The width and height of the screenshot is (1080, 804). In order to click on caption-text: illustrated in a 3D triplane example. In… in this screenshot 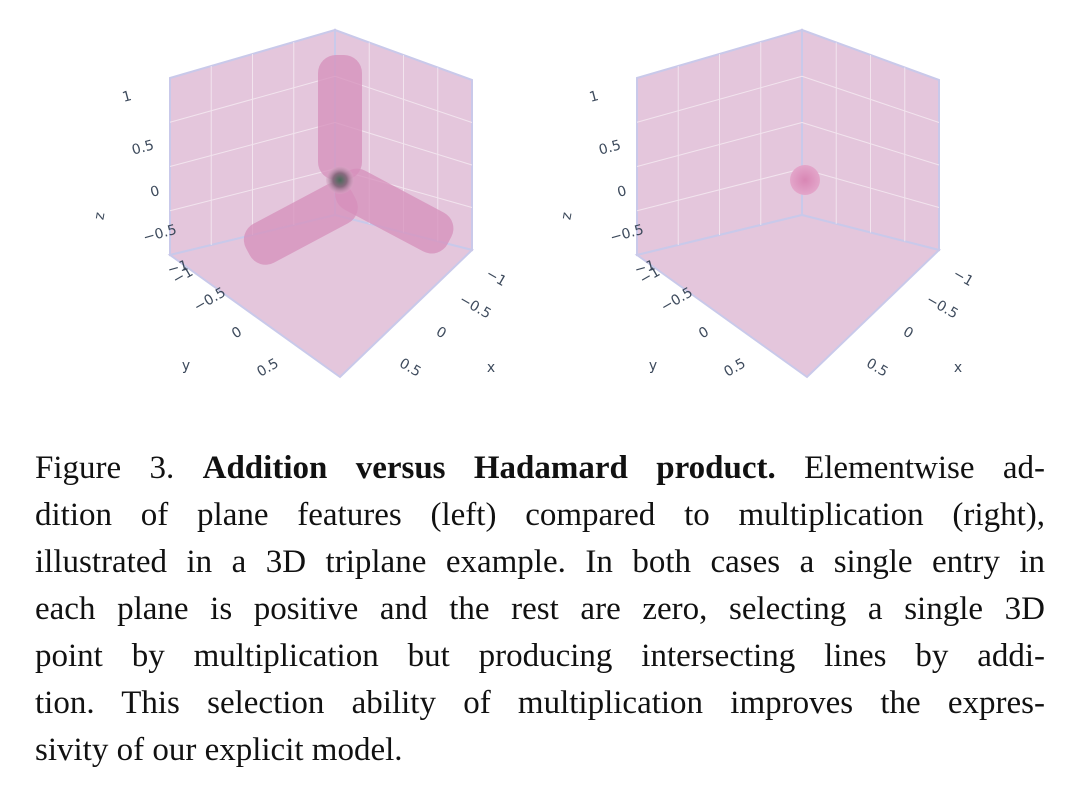, I will do `click(540, 562)`.